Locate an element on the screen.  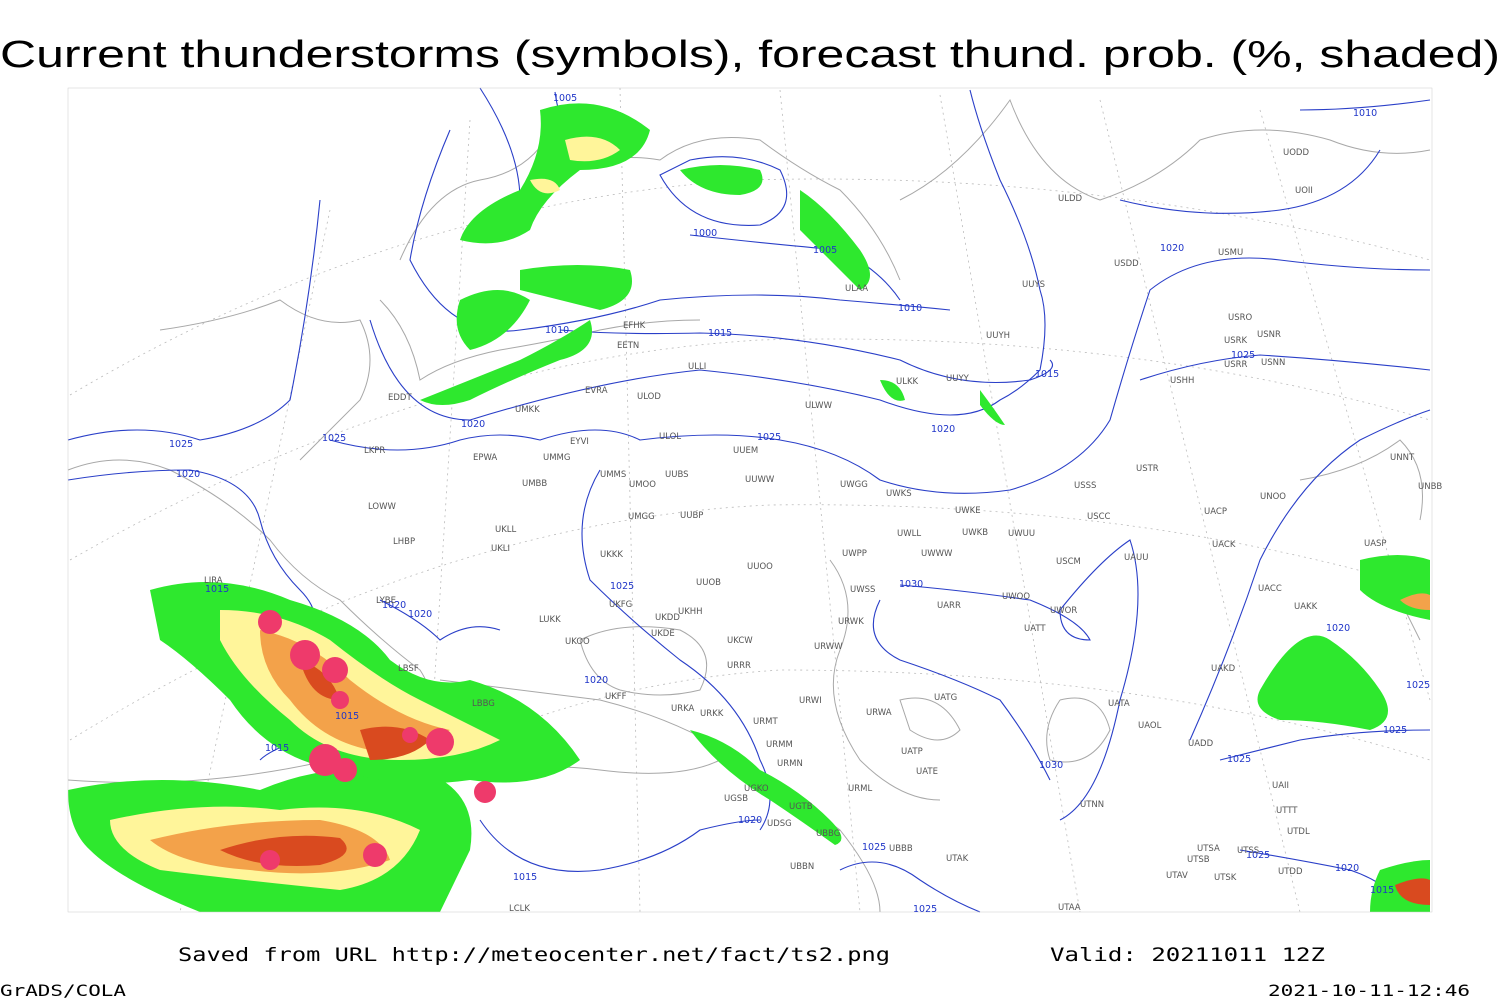
station-label: ULOD is located at coordinates (649, 397).